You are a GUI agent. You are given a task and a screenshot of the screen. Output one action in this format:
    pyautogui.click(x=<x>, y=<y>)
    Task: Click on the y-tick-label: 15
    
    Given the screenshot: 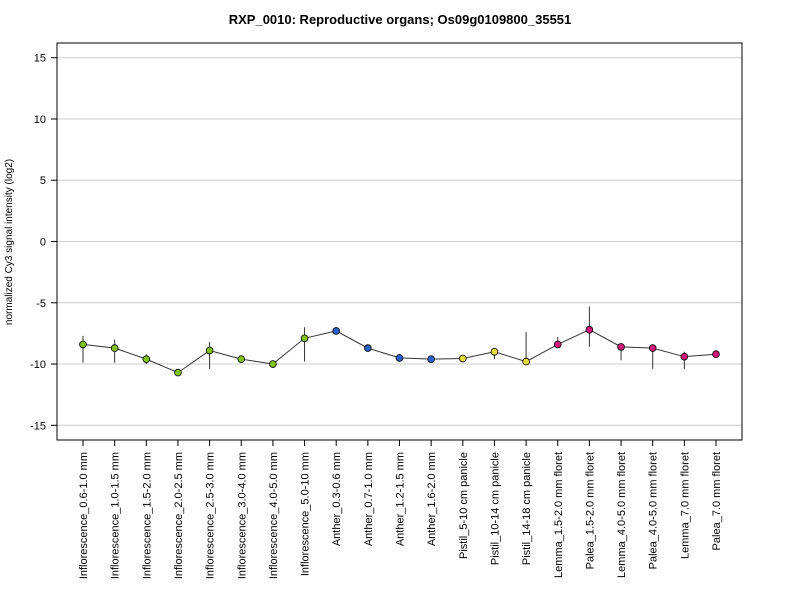 What is the action you would take?
    pyautogui.click(x=40, y=59)
    